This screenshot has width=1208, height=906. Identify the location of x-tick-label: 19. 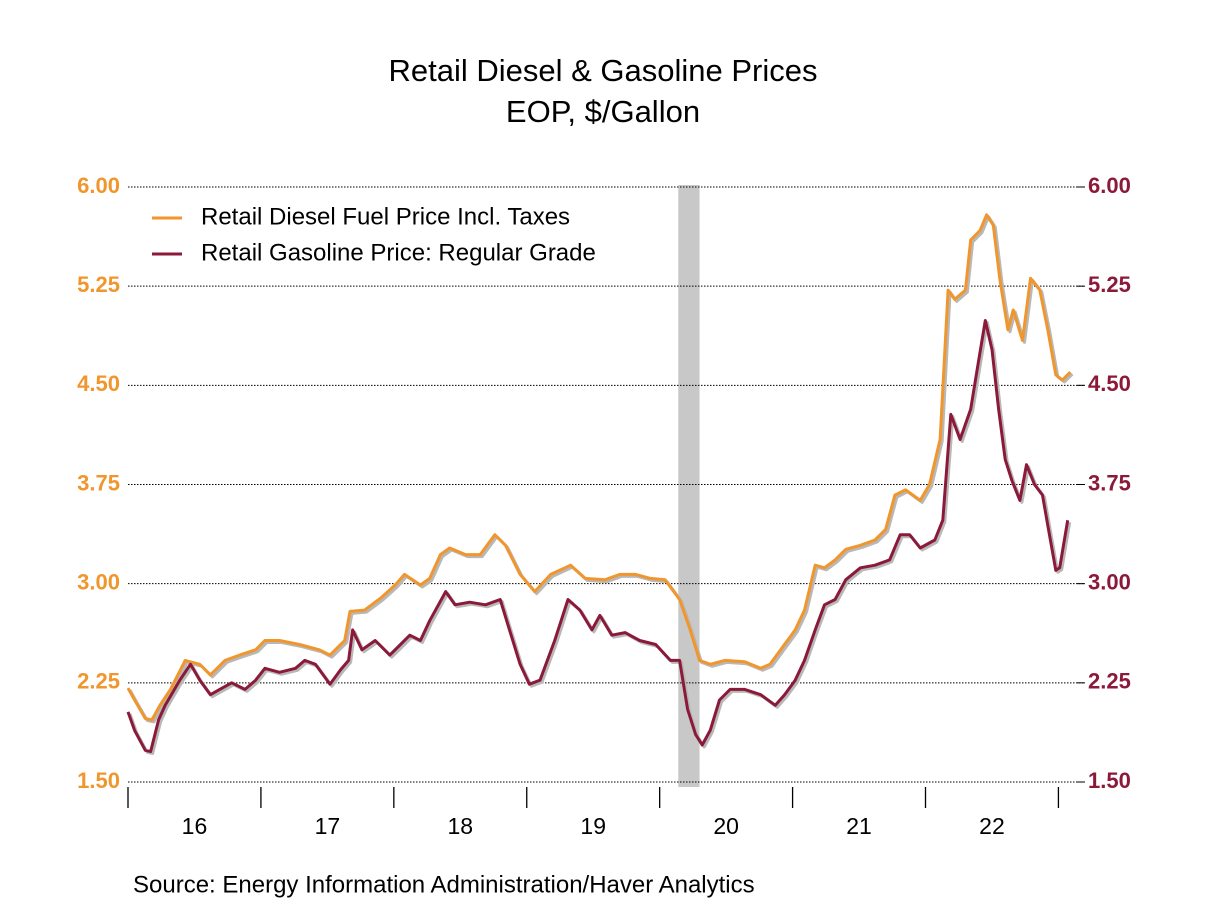
(593, 826).